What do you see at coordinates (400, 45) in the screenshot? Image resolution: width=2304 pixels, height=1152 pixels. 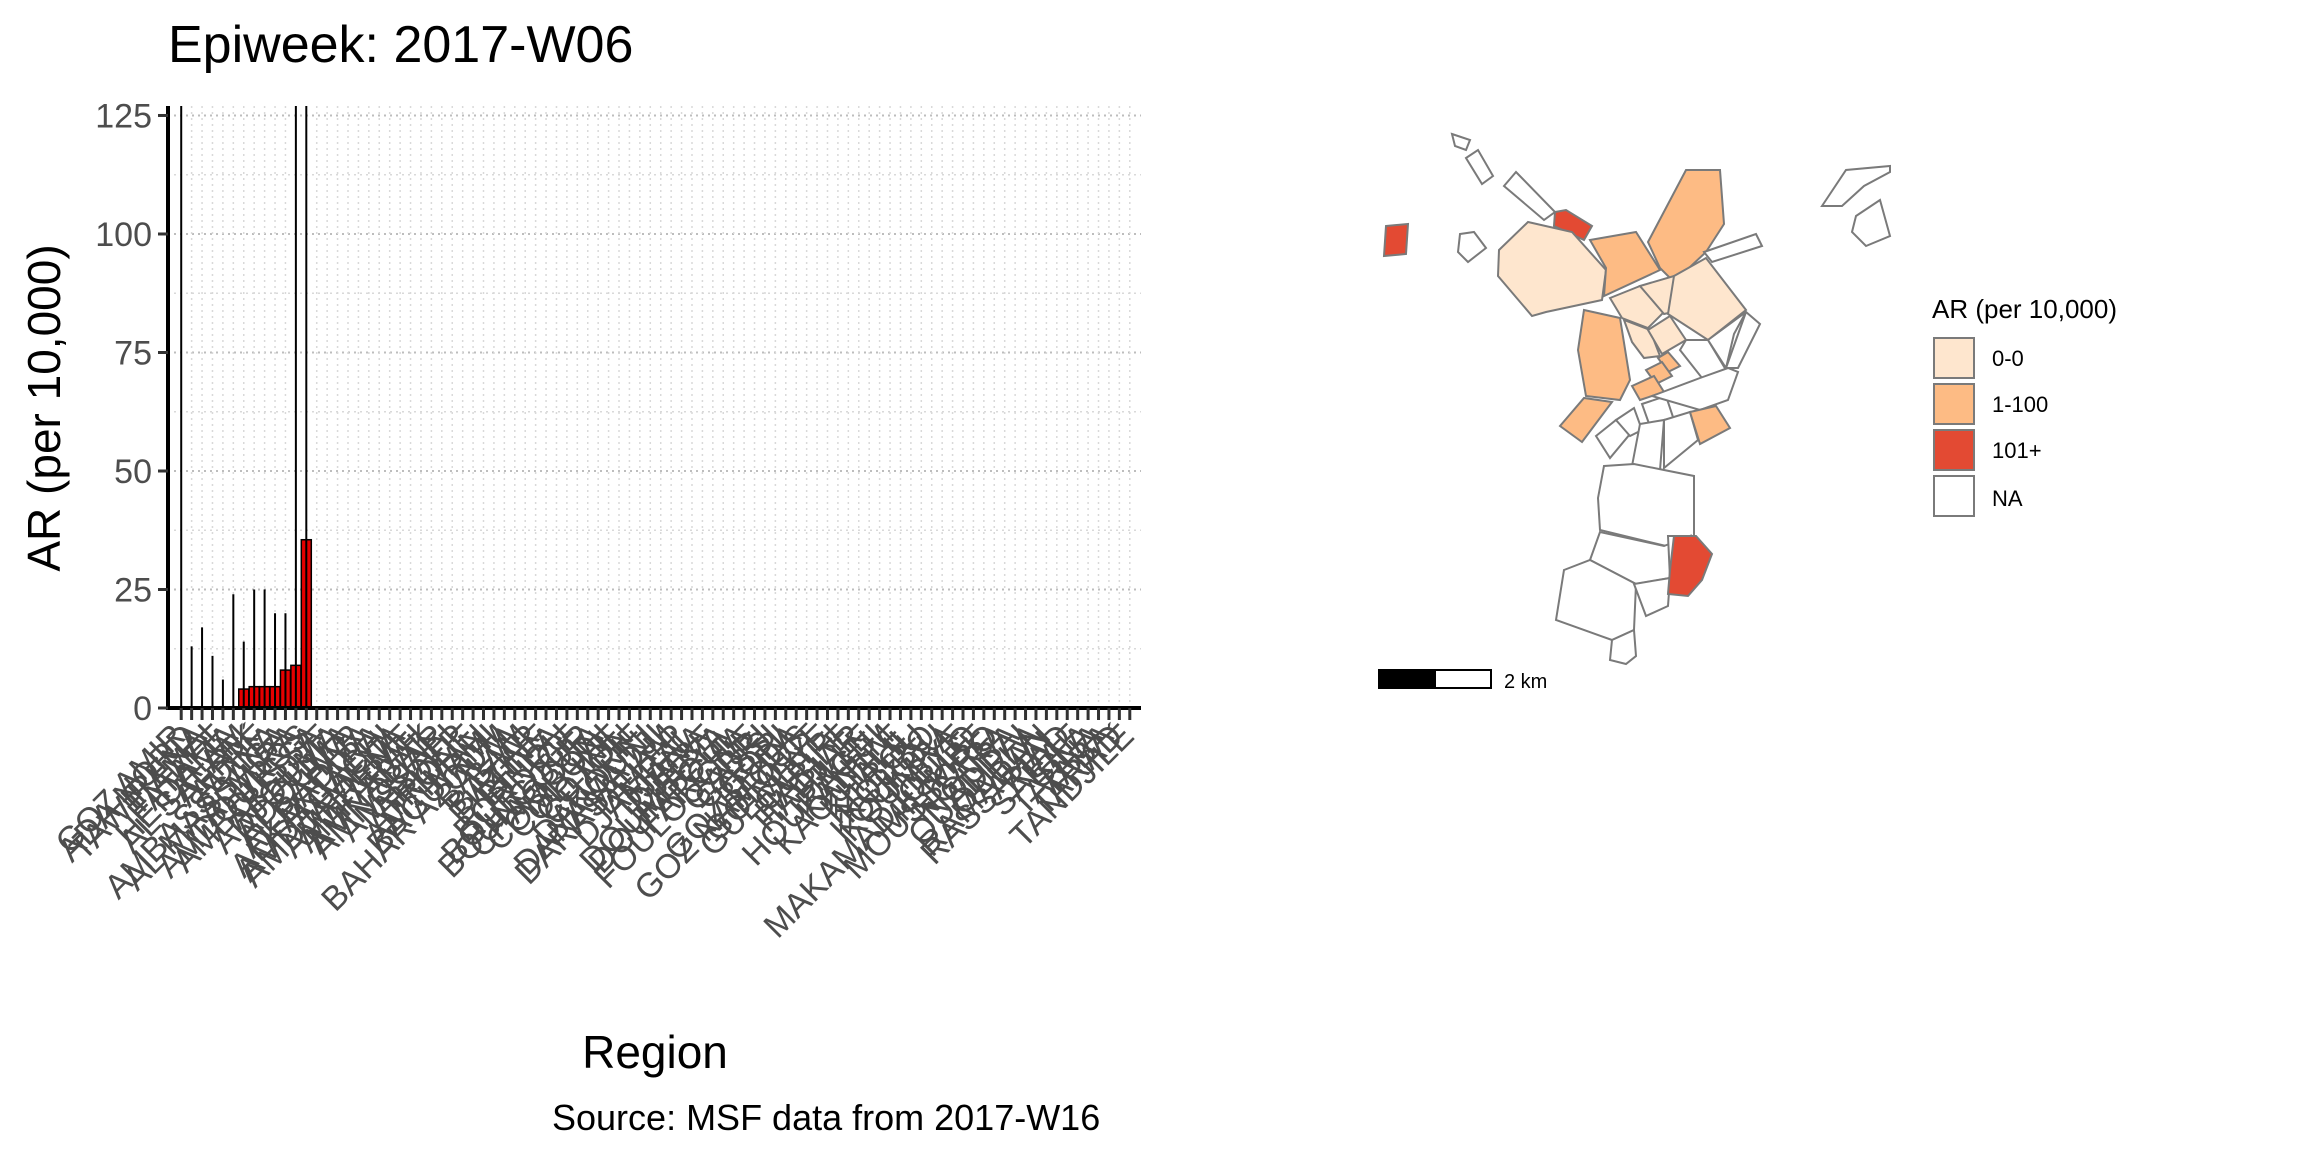 I see `chart-title: Epiweek: 2017-W06` at bounding box center [400, 45].